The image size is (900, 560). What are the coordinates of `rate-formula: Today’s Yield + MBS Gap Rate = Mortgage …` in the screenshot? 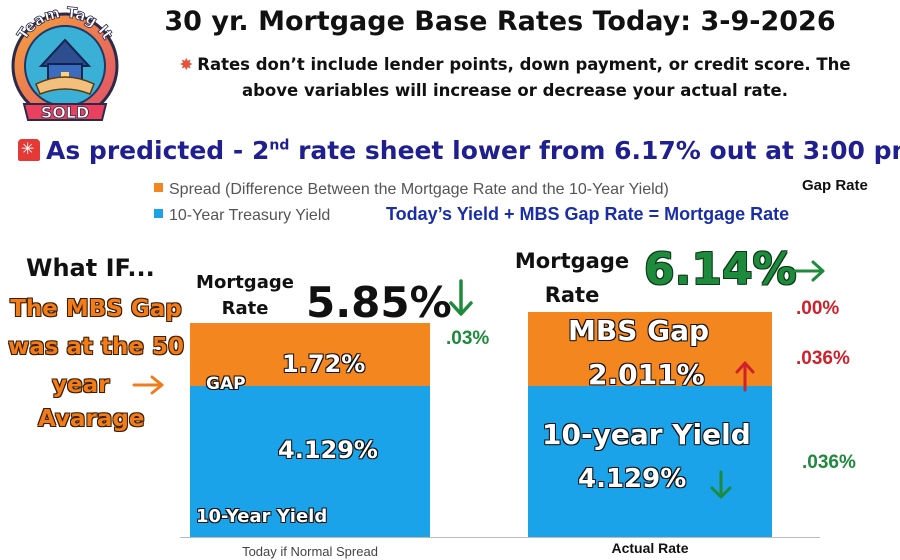 It's located at (588, 214).